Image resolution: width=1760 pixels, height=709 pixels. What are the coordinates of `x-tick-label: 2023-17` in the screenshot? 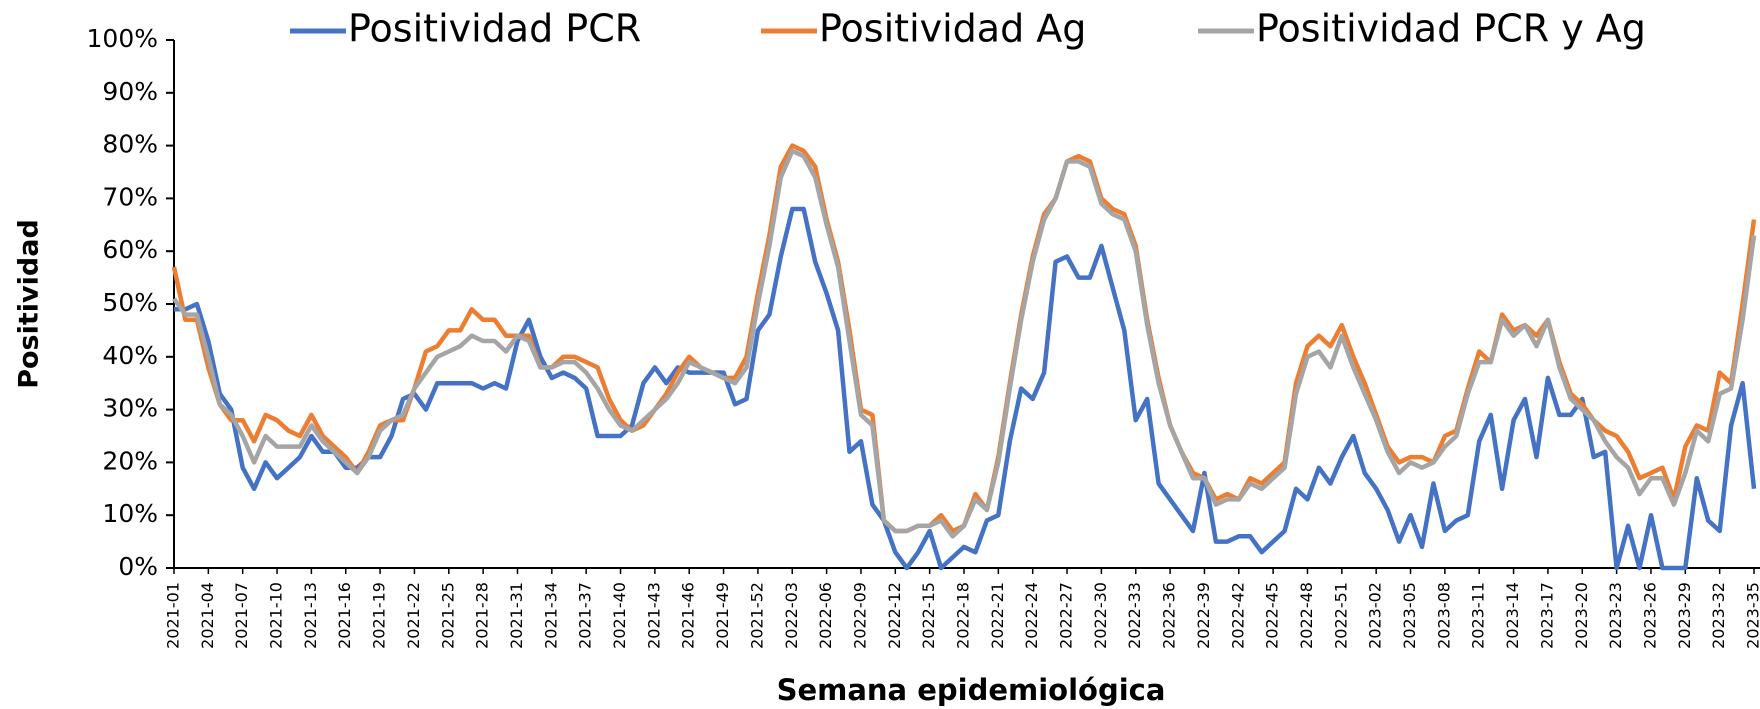 It's located at (1546, 615).